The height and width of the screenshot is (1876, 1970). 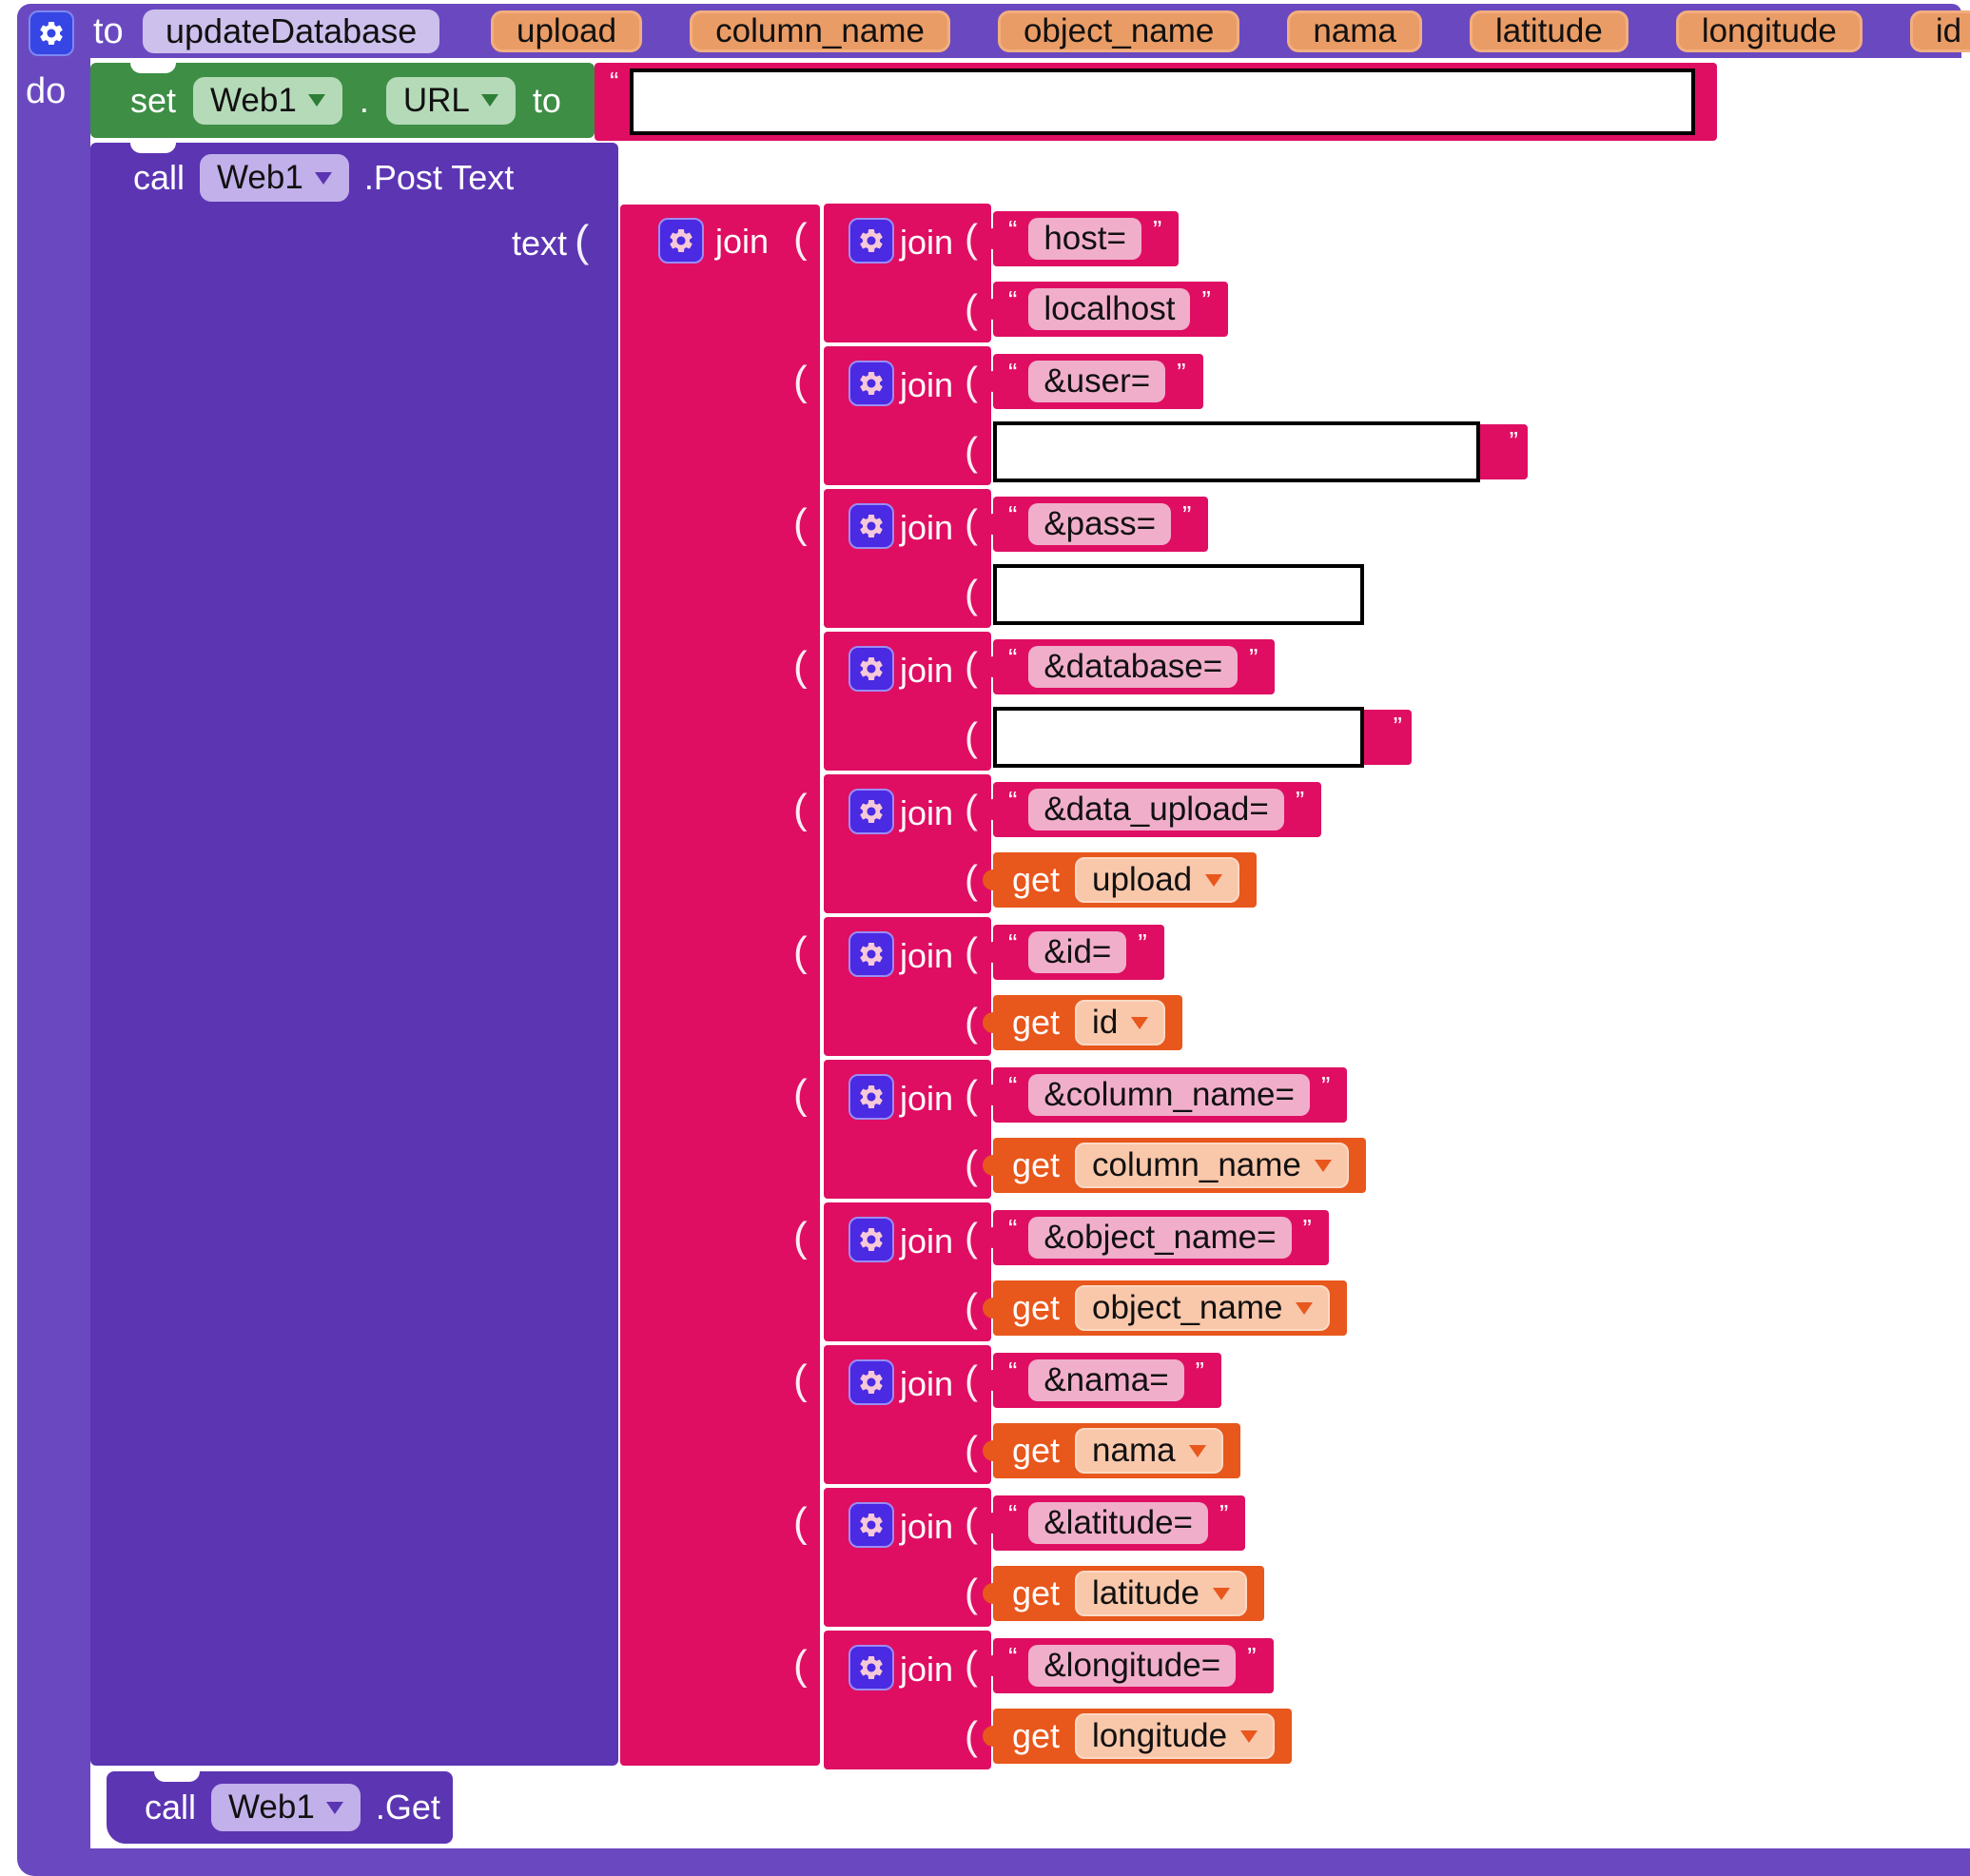 I want to click on variable-dropdown-nama: nama, so click(x=1149, y=1451).